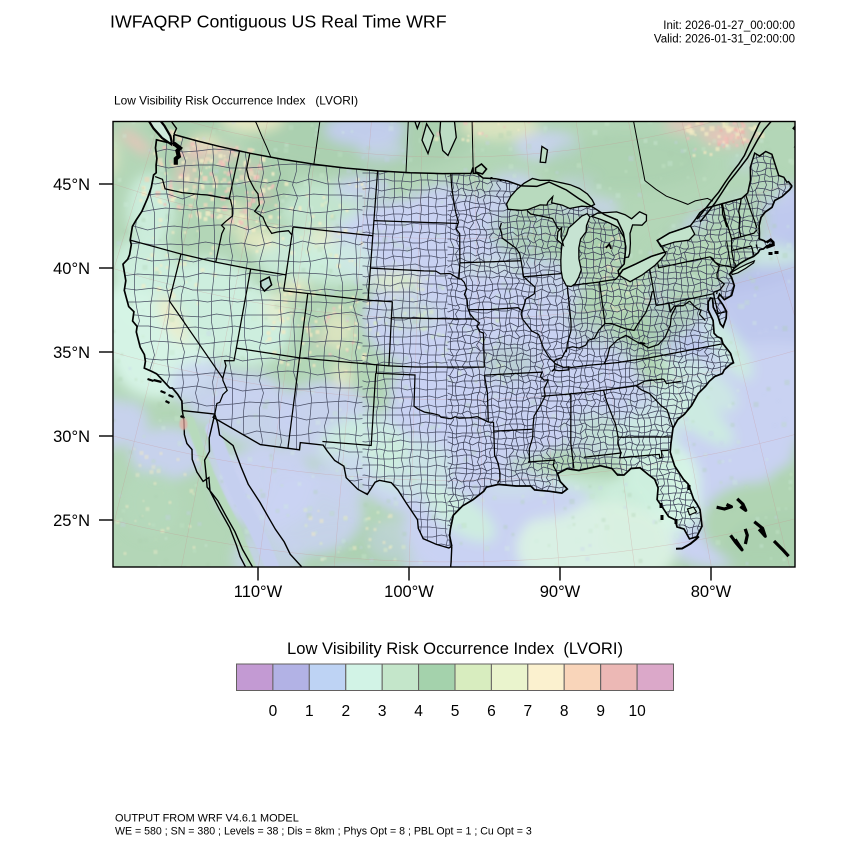  Describe the element at coordinates (564, 711) in the screenshot. I see `svg-text: 8` at that location.